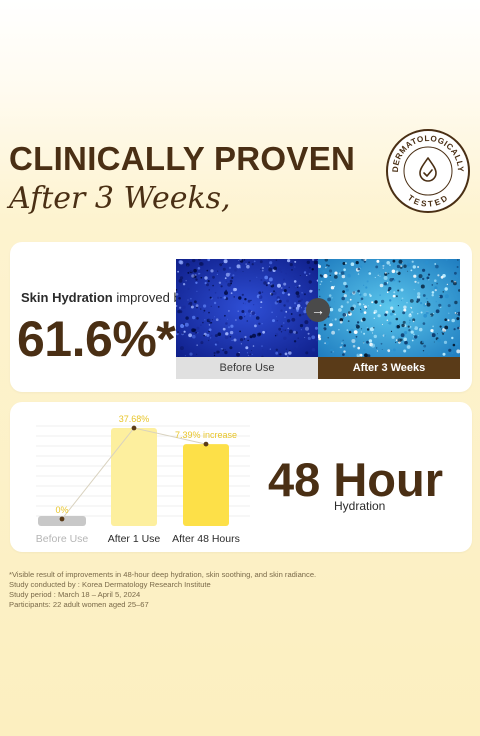  I want to click on before-use-micrograph, so click(247, 308).